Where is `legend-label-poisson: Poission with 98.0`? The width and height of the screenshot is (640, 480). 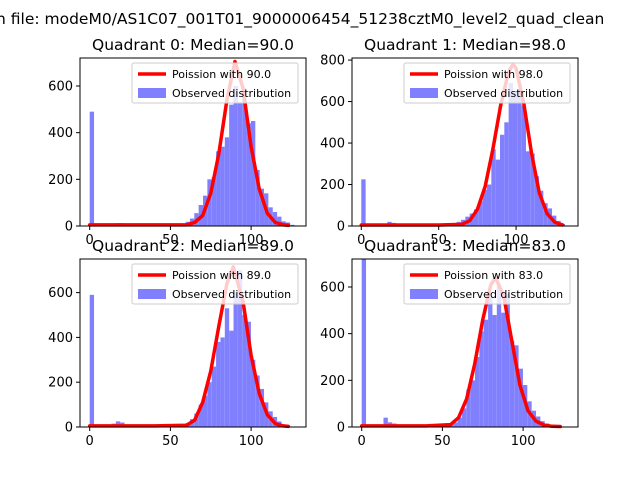 legend-label-poisson: Poission with 98.0 is located at coordinates (493, 74).